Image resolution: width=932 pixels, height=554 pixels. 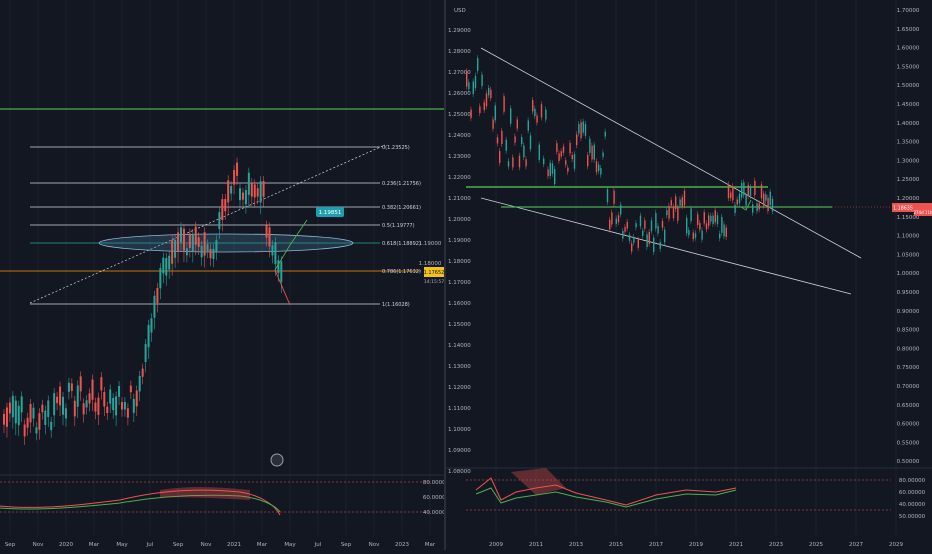 What do you see at coordinates (434, 272) in the screenshot?
I see `current-price-tag` at bounding box center [434, 272].